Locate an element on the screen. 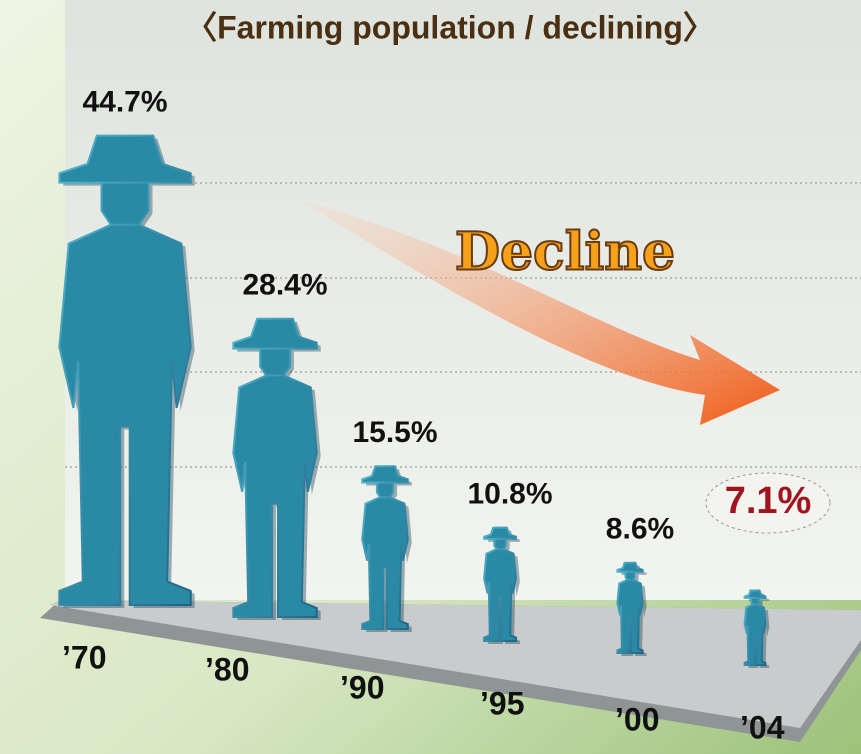 The image size is (861, 754). value-label: 15.5% is located at coordinates (394, 432).